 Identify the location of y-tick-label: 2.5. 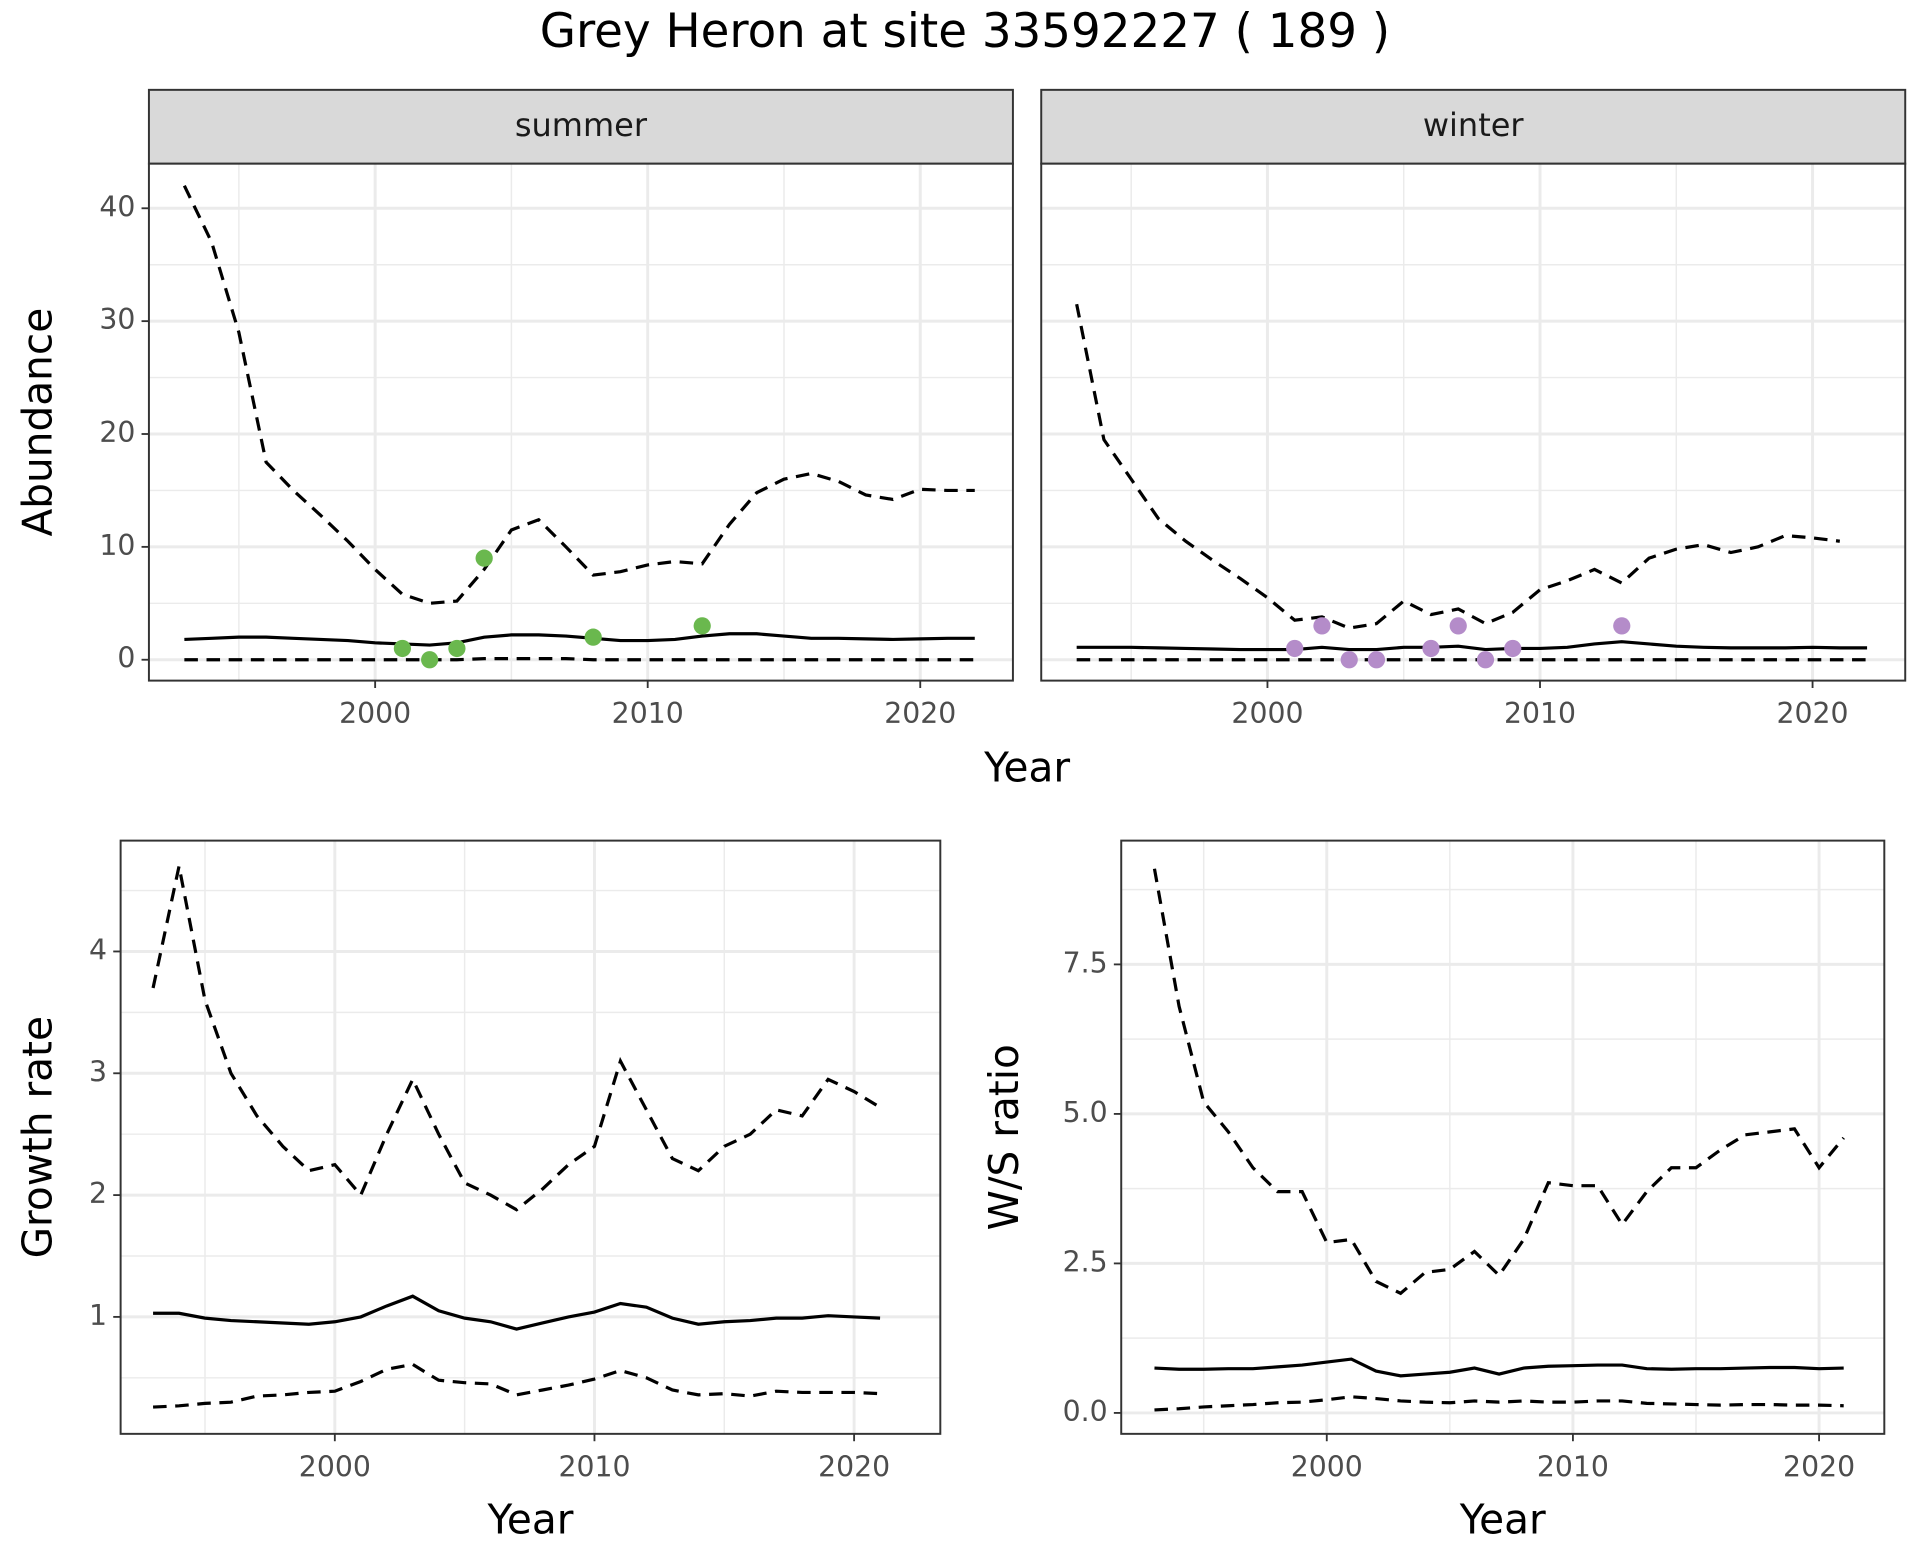
(1085, 1261).